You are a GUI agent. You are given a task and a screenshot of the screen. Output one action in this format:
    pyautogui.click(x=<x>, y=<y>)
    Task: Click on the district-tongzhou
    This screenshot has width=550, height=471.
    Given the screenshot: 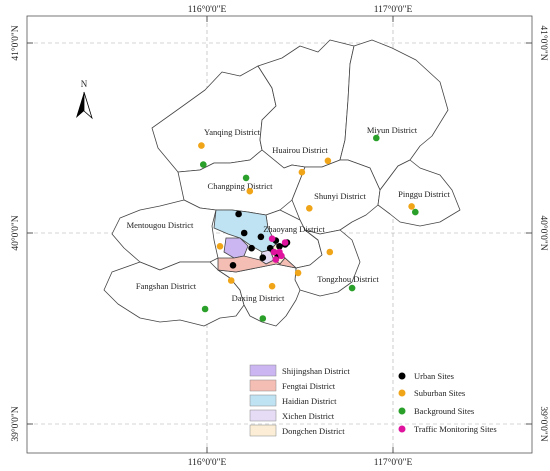 What is the action you would take?
    pyautogui.click(x=327, y=263)
    